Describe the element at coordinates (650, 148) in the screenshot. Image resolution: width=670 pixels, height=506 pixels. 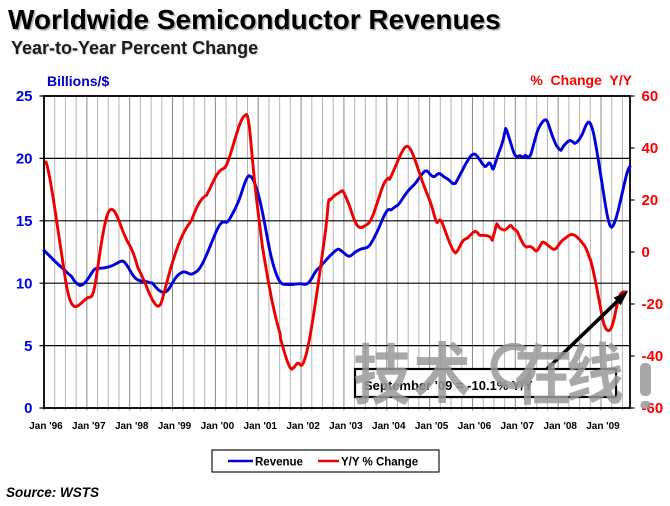
I see `svg-text: 40` at that location.